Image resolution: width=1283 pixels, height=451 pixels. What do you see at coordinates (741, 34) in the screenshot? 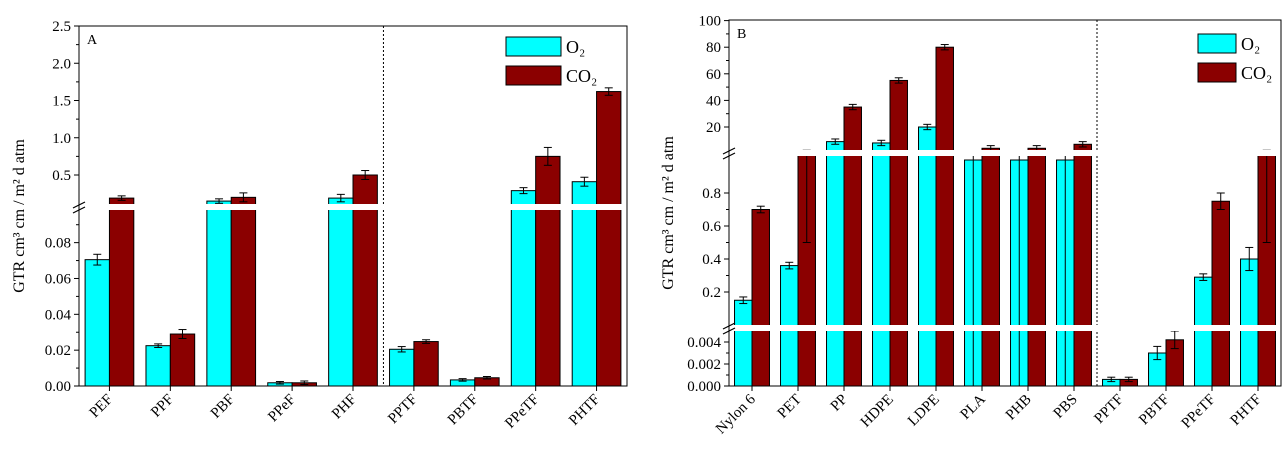
I see `panel-label: B` at bounding box center [741, 34].